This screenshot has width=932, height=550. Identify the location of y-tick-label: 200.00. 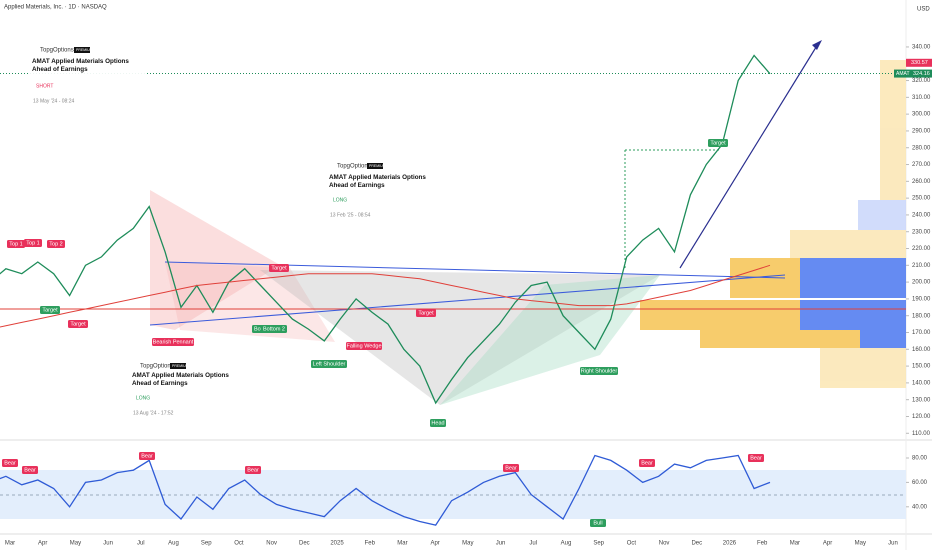
(921, 283).